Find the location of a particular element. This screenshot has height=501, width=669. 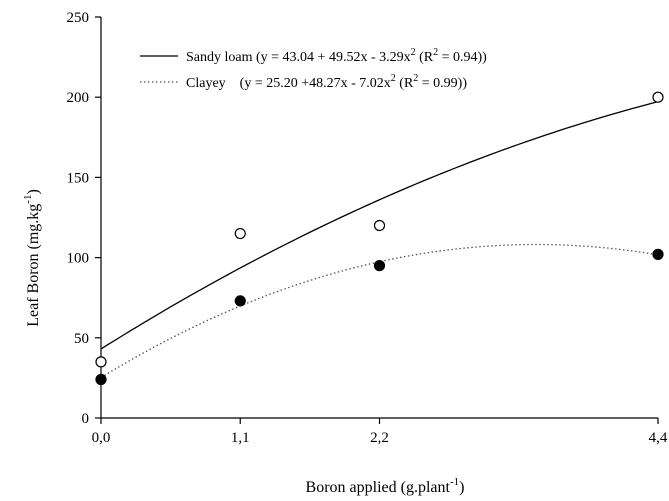

y-tick-label: 150 is located at coordinates (78, 178).